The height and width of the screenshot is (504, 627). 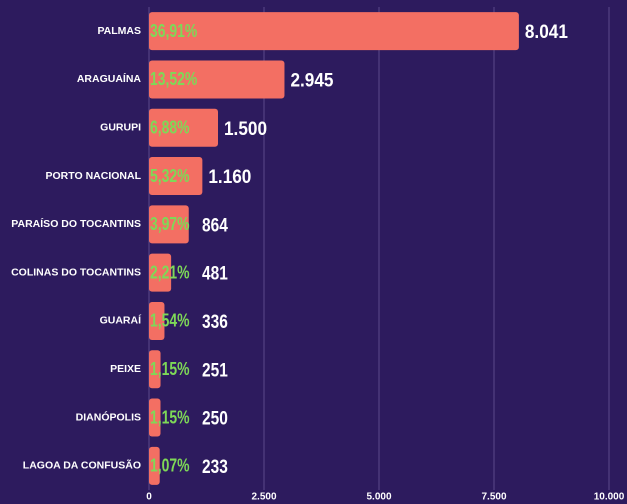 I want to click on category-label: PARAÍSO DO TOCANTINS, so click(x=76, y=223).